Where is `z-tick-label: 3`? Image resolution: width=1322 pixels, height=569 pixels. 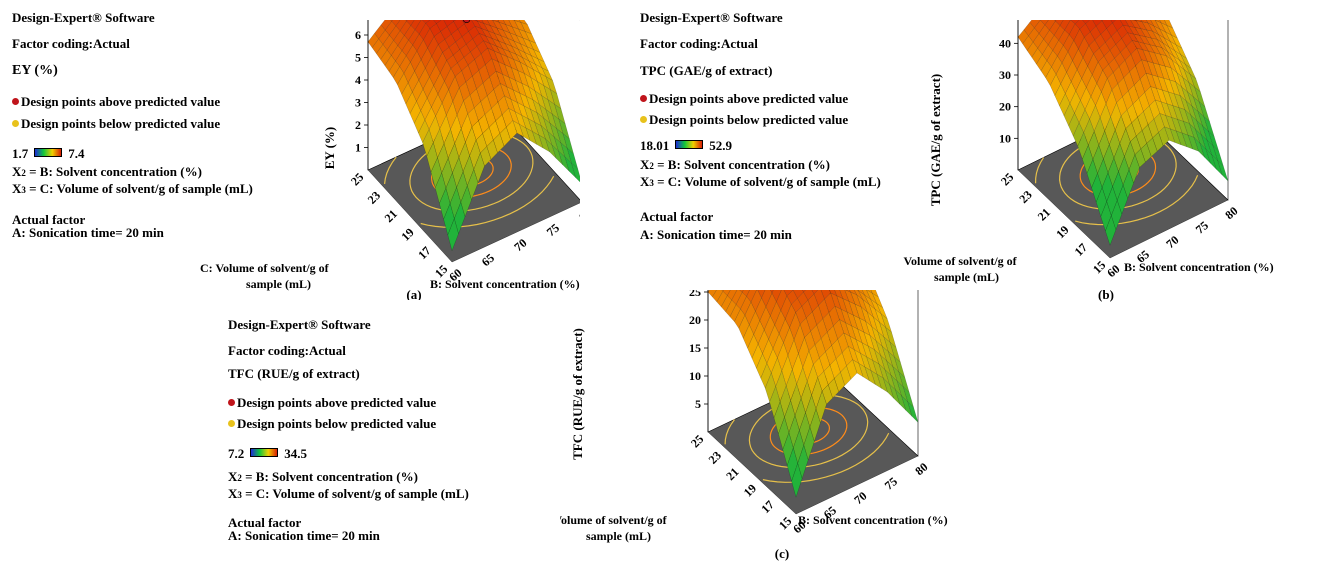
z-tick-label: 3 is located at coordinates (358, 103).